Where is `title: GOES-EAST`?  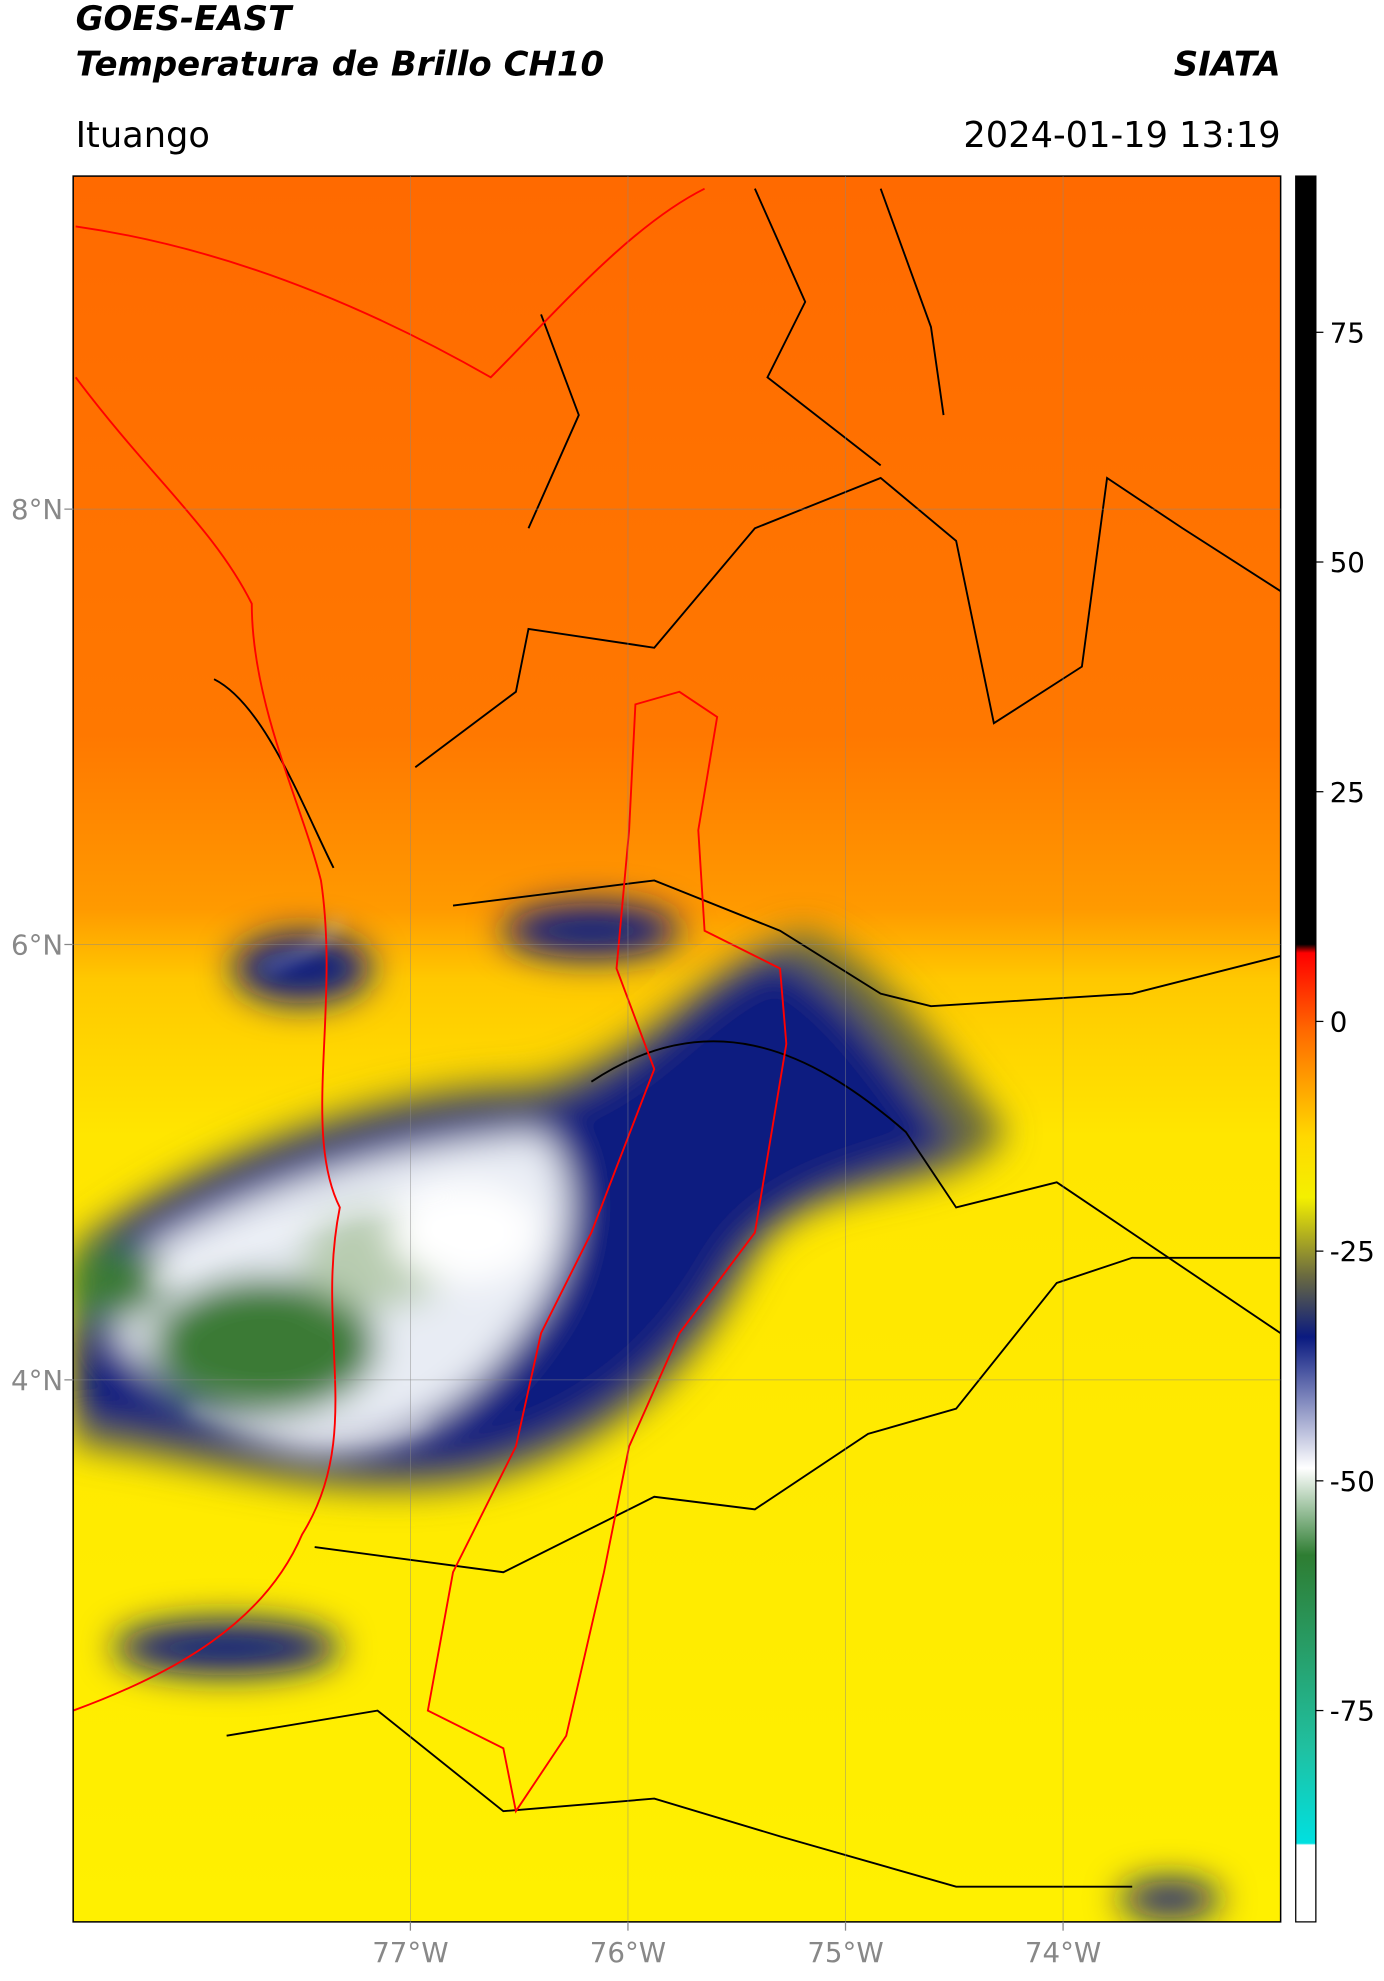 title: GOES-EAST is located at coordinates (185, 19).